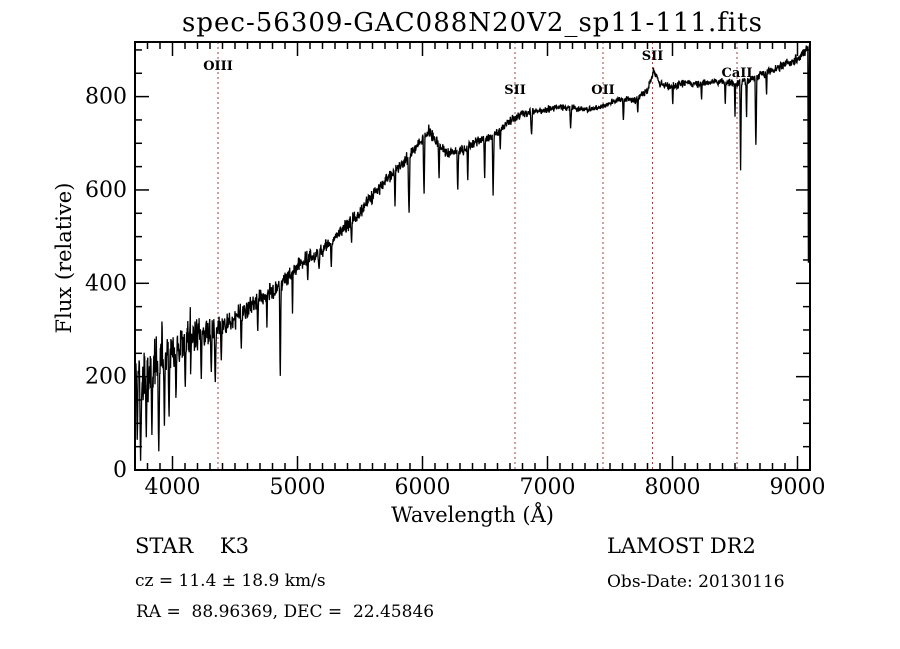  What do you see at coordinates (64, 258) in the screenshot?
I see `y-axis-label: Flux (relative)` at bounding box center [64, 258].